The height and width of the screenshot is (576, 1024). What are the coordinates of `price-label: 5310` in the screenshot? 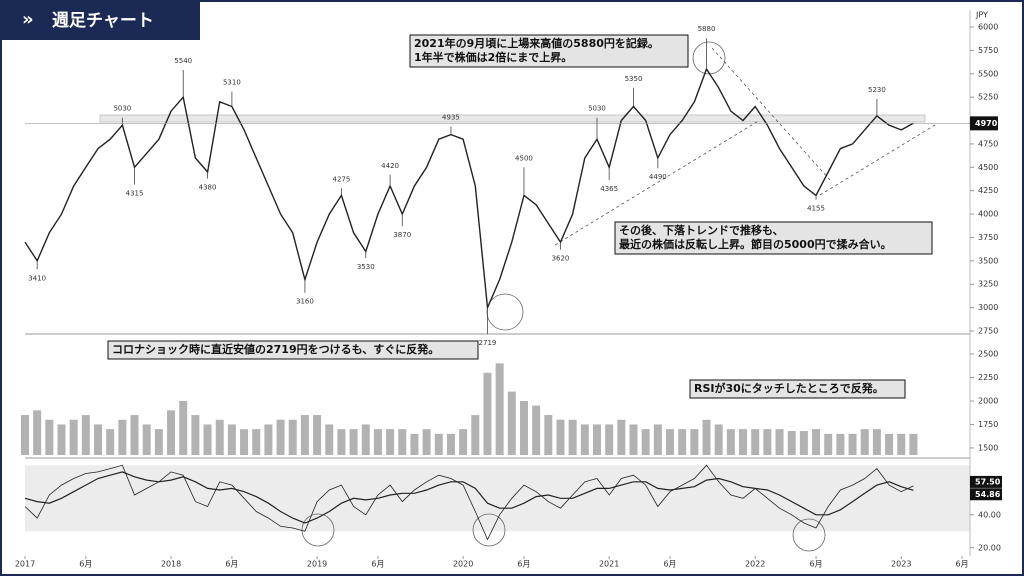 It's located at (232, 83).